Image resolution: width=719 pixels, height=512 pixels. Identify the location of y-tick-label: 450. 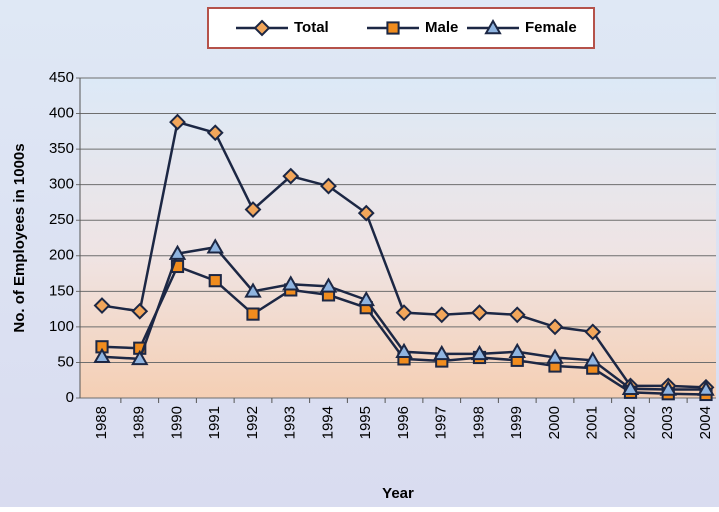
(61, 77).